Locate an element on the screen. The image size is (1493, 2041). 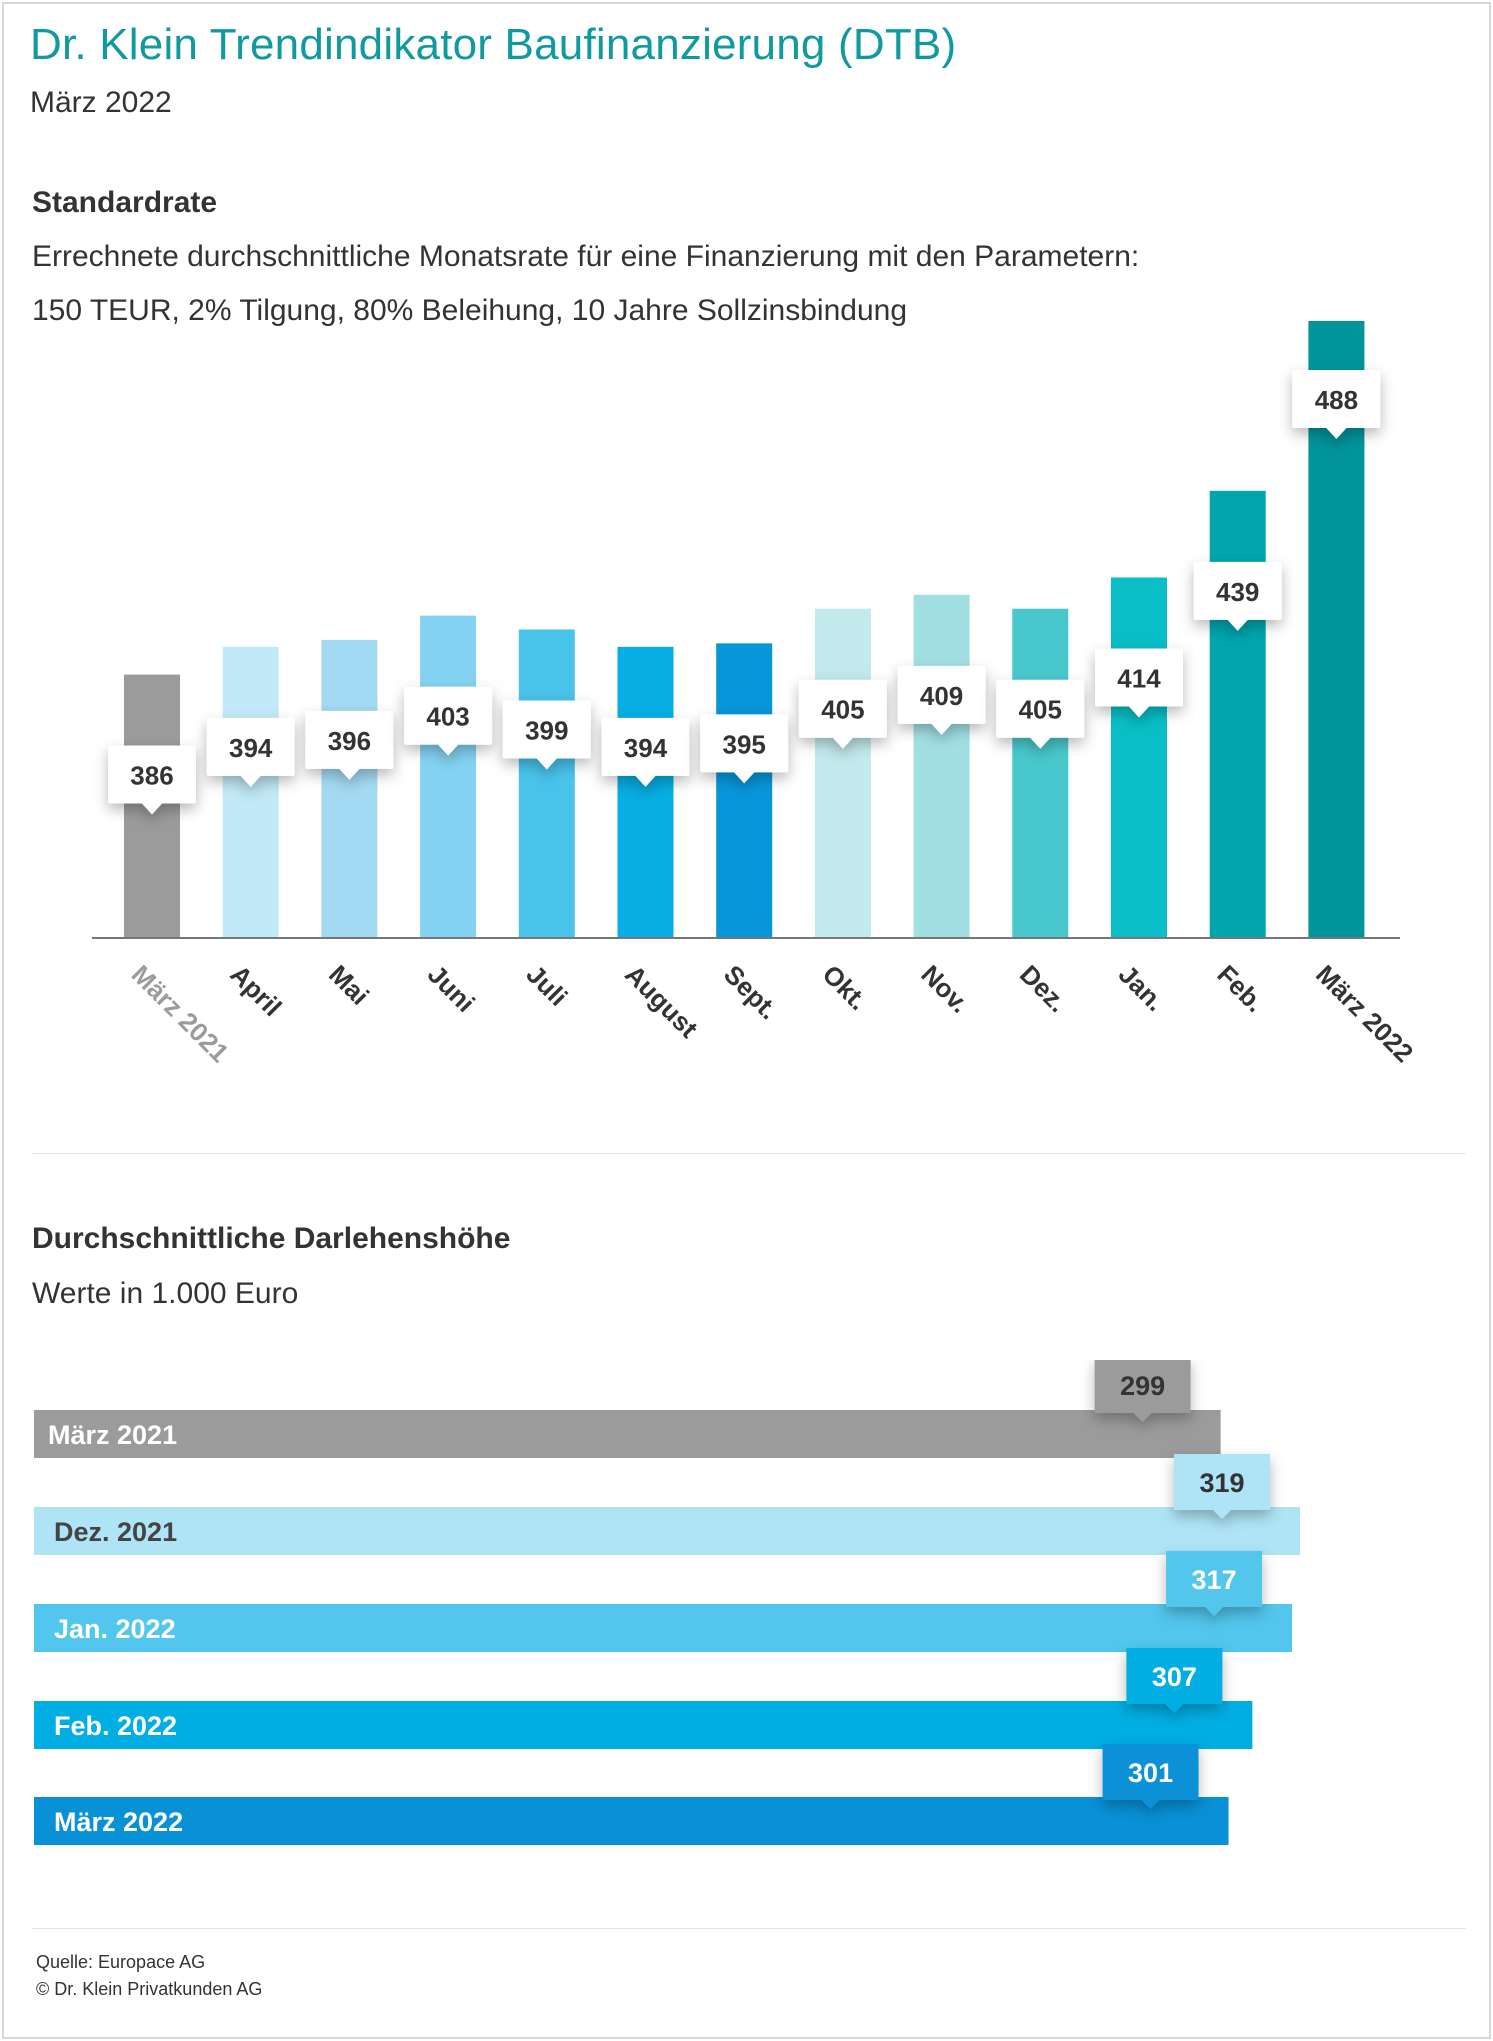
value-label-text: 319 is located at coordinates (1221, 1483).